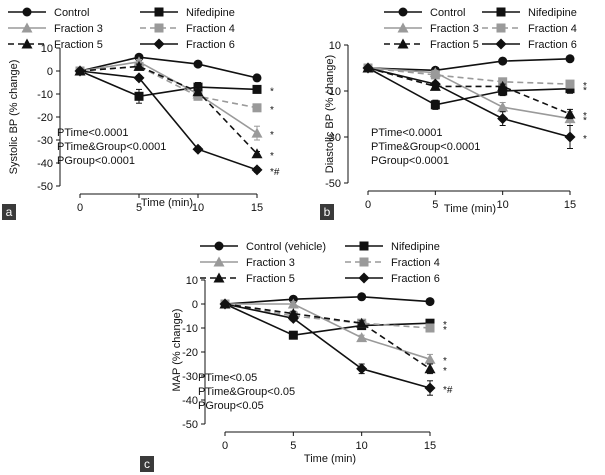 Image resolution: width=605 pixels, height=475 pixels. I want to click on stats-text: PTime&Group<0.05, so click(246, 392).